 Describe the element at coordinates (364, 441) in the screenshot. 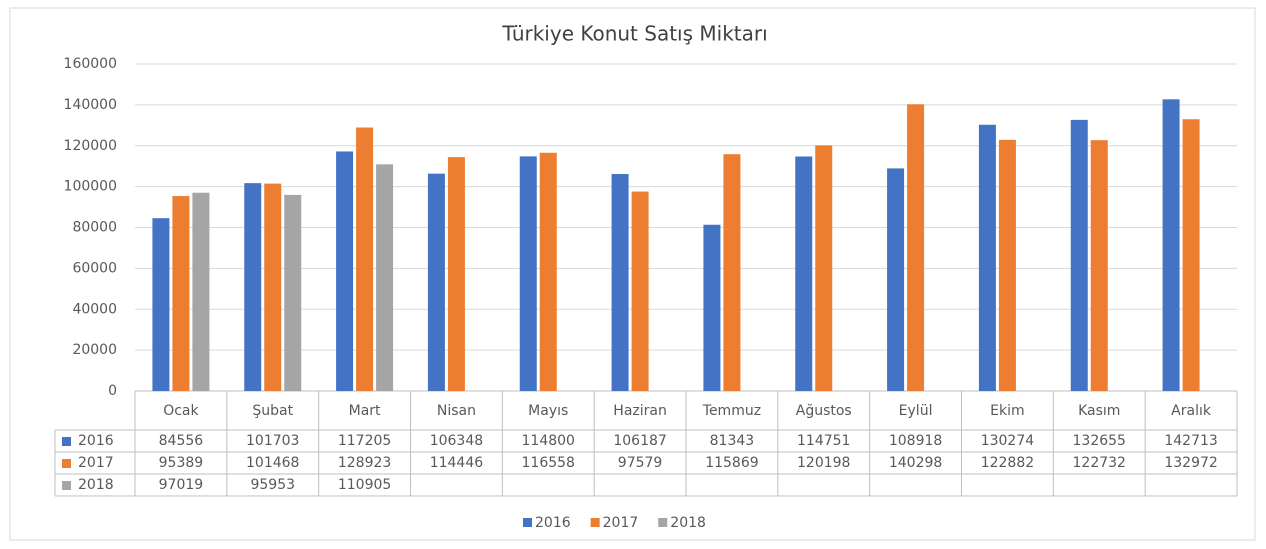

I see `table-value: 117205` at that location.